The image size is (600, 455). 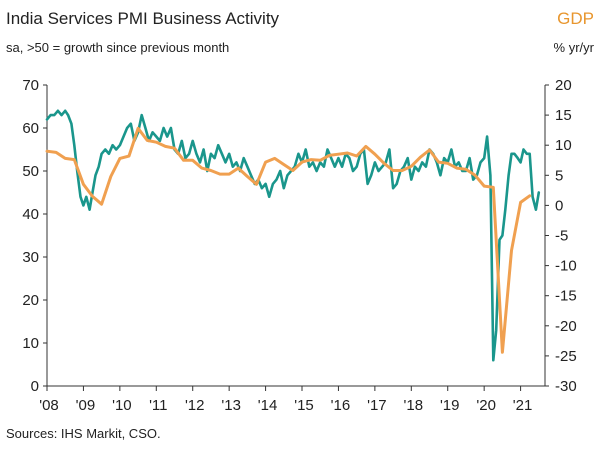 I want to click on left-tick-label: 20, so click(x=30, y=300).